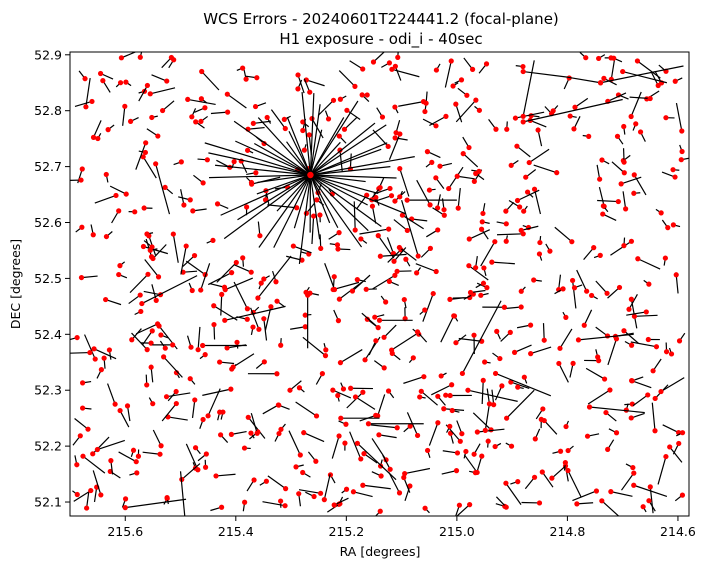 Image resolution: width=702 pixels, height=568 pixels. What do you see at coordinates (380, 39) in the screenshot?
I see `chart-subtitle: H1 exposure - odi_i - 40sec` at bounding box center [380, 39].